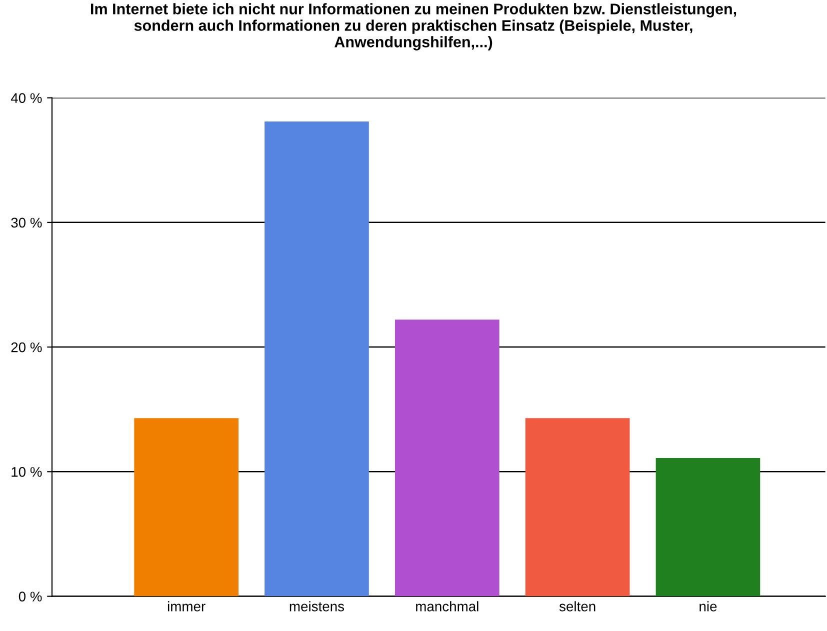 The width and height of the screenshot is (827, 631). What do you see at coordinates (187, 606) in the screenshot?
I see `x-tick-label: immer` at bounding box center [187, 606].